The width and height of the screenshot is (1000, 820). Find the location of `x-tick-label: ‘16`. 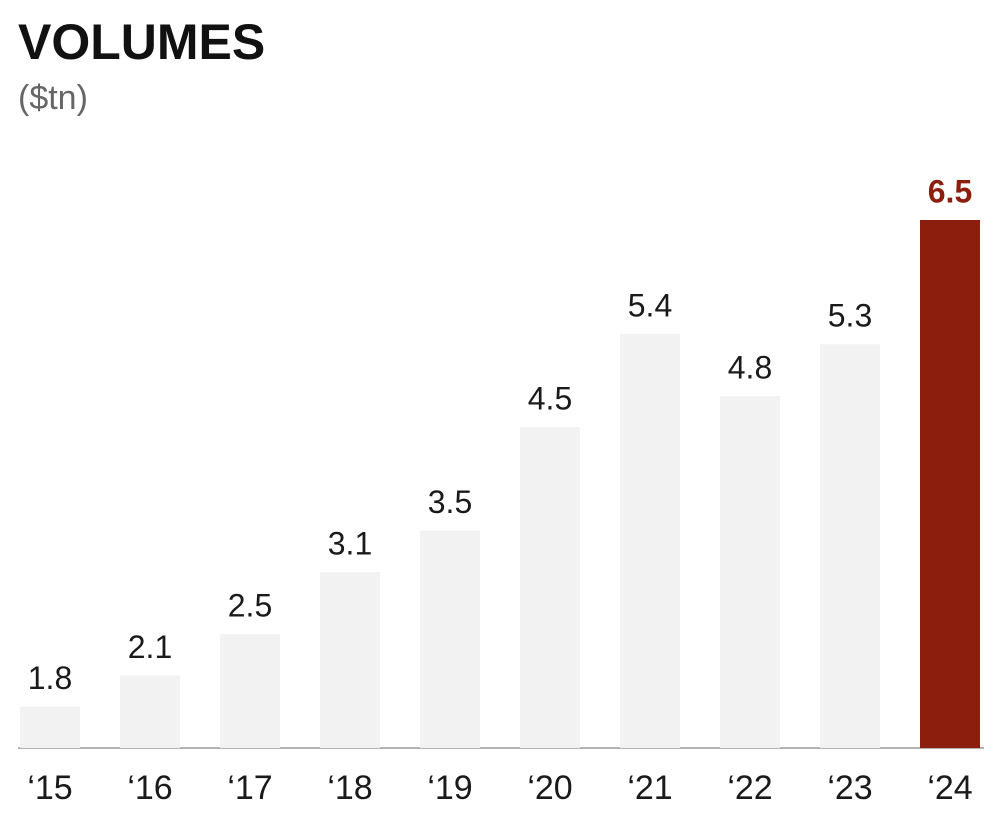

x-tick-label: ‘16 is located at coordinates (149, 788).